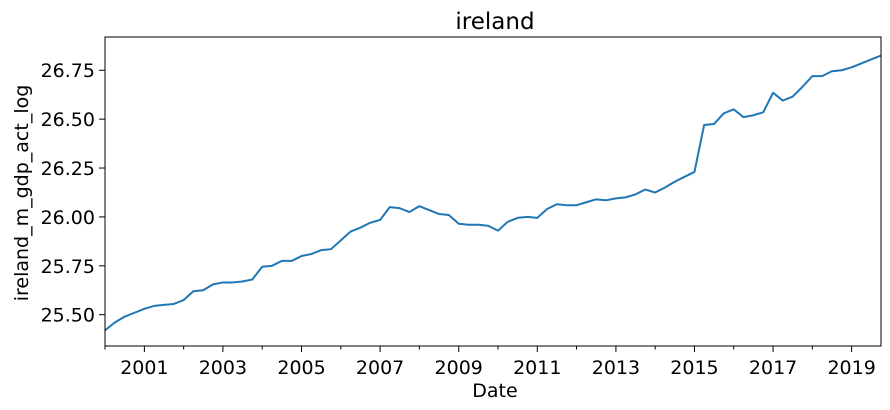 This screenshot has height=410, width=890. Describe the element at coordinates (223, 368) in the screenshot. I see `x-tick-label: 2003` at that location.